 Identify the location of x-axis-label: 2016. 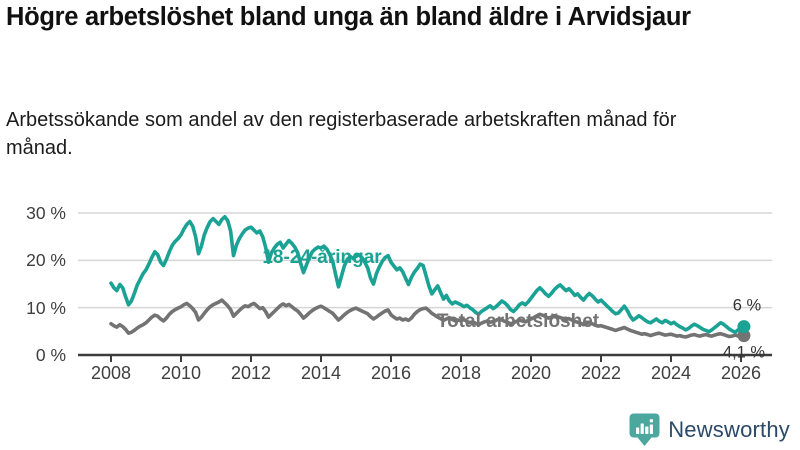
(391, 373).